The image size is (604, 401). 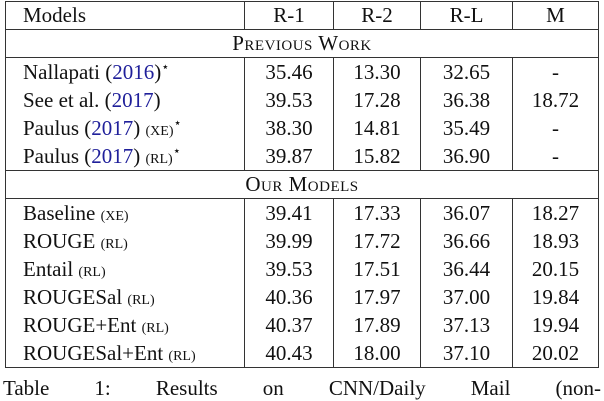 What do you see at coordinates (466, 241) in the screenshot?
I see `score-rl: 36.66` at bounding box center [466, 241].